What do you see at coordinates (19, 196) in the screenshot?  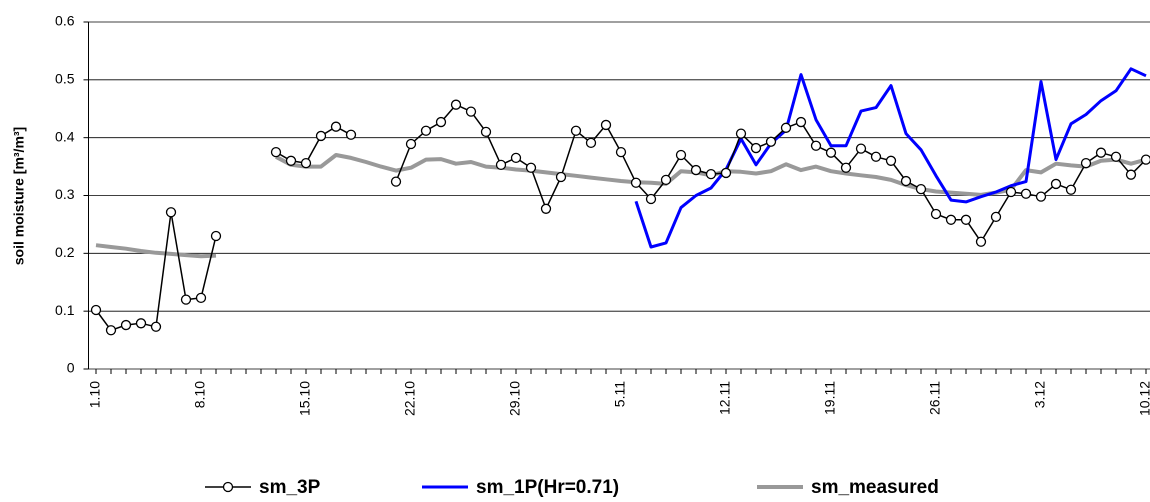 I see `y-axis-label: soil moisture [m³/m³]` at bounding box center [19, 196].